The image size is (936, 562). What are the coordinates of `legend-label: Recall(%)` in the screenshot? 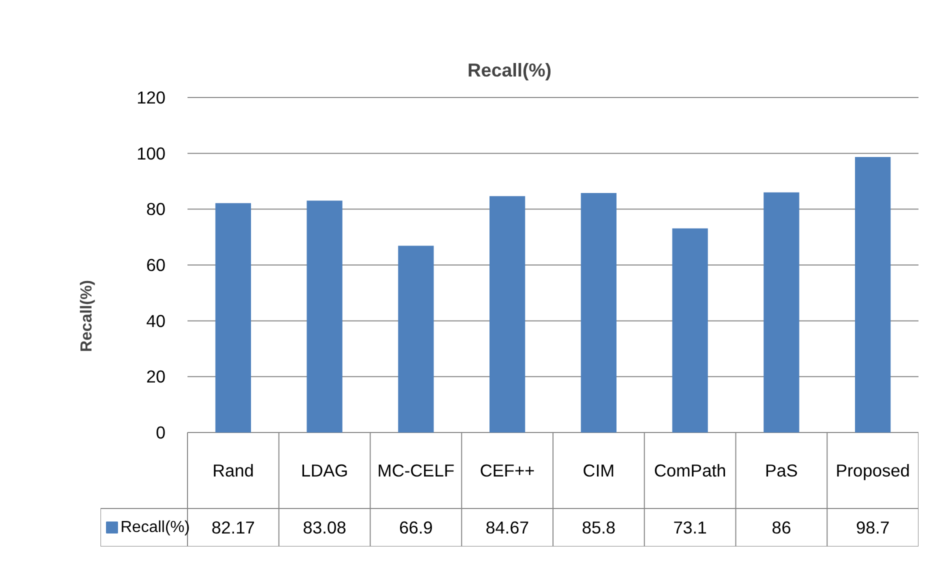 It's located at (155, 527).